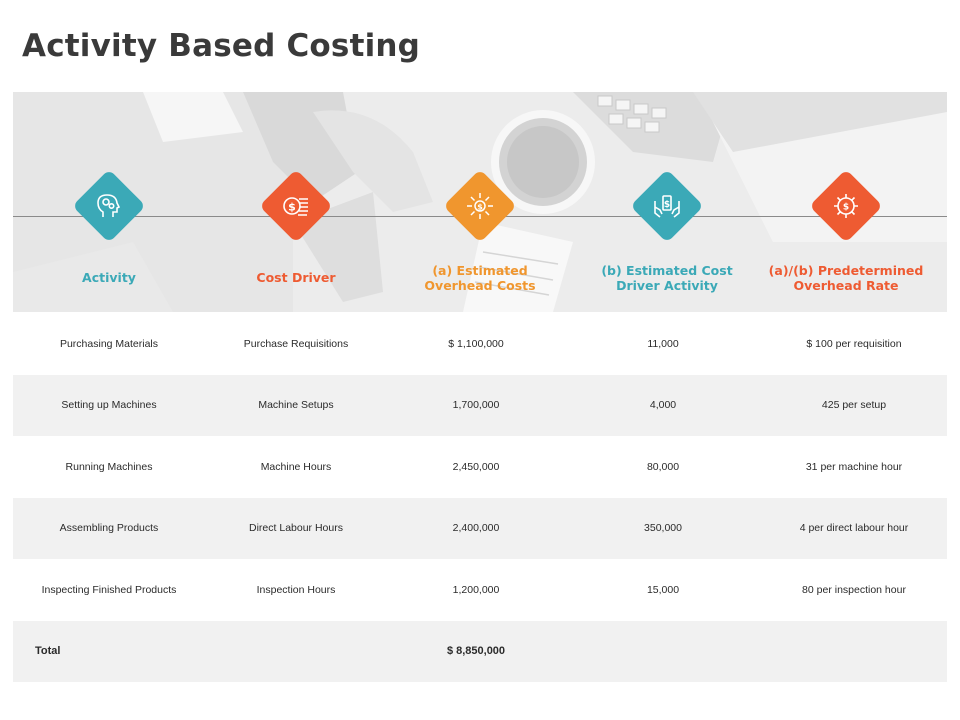 The width and height of the screenshot is (960, 720). I want to click on step-label: (a)/(b) Predetermined Overhead Rate, so click(846, 278).